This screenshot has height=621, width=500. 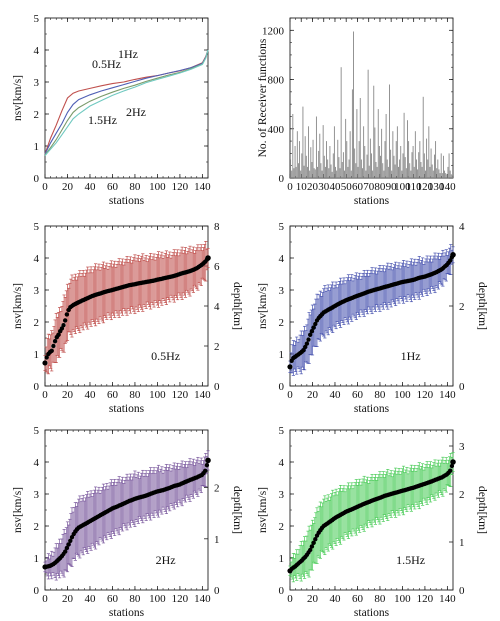 What do you see at coordinates (369, 187) in the screenshot?
I see `x-tick-label: 70` at bounding box center [369, 187].